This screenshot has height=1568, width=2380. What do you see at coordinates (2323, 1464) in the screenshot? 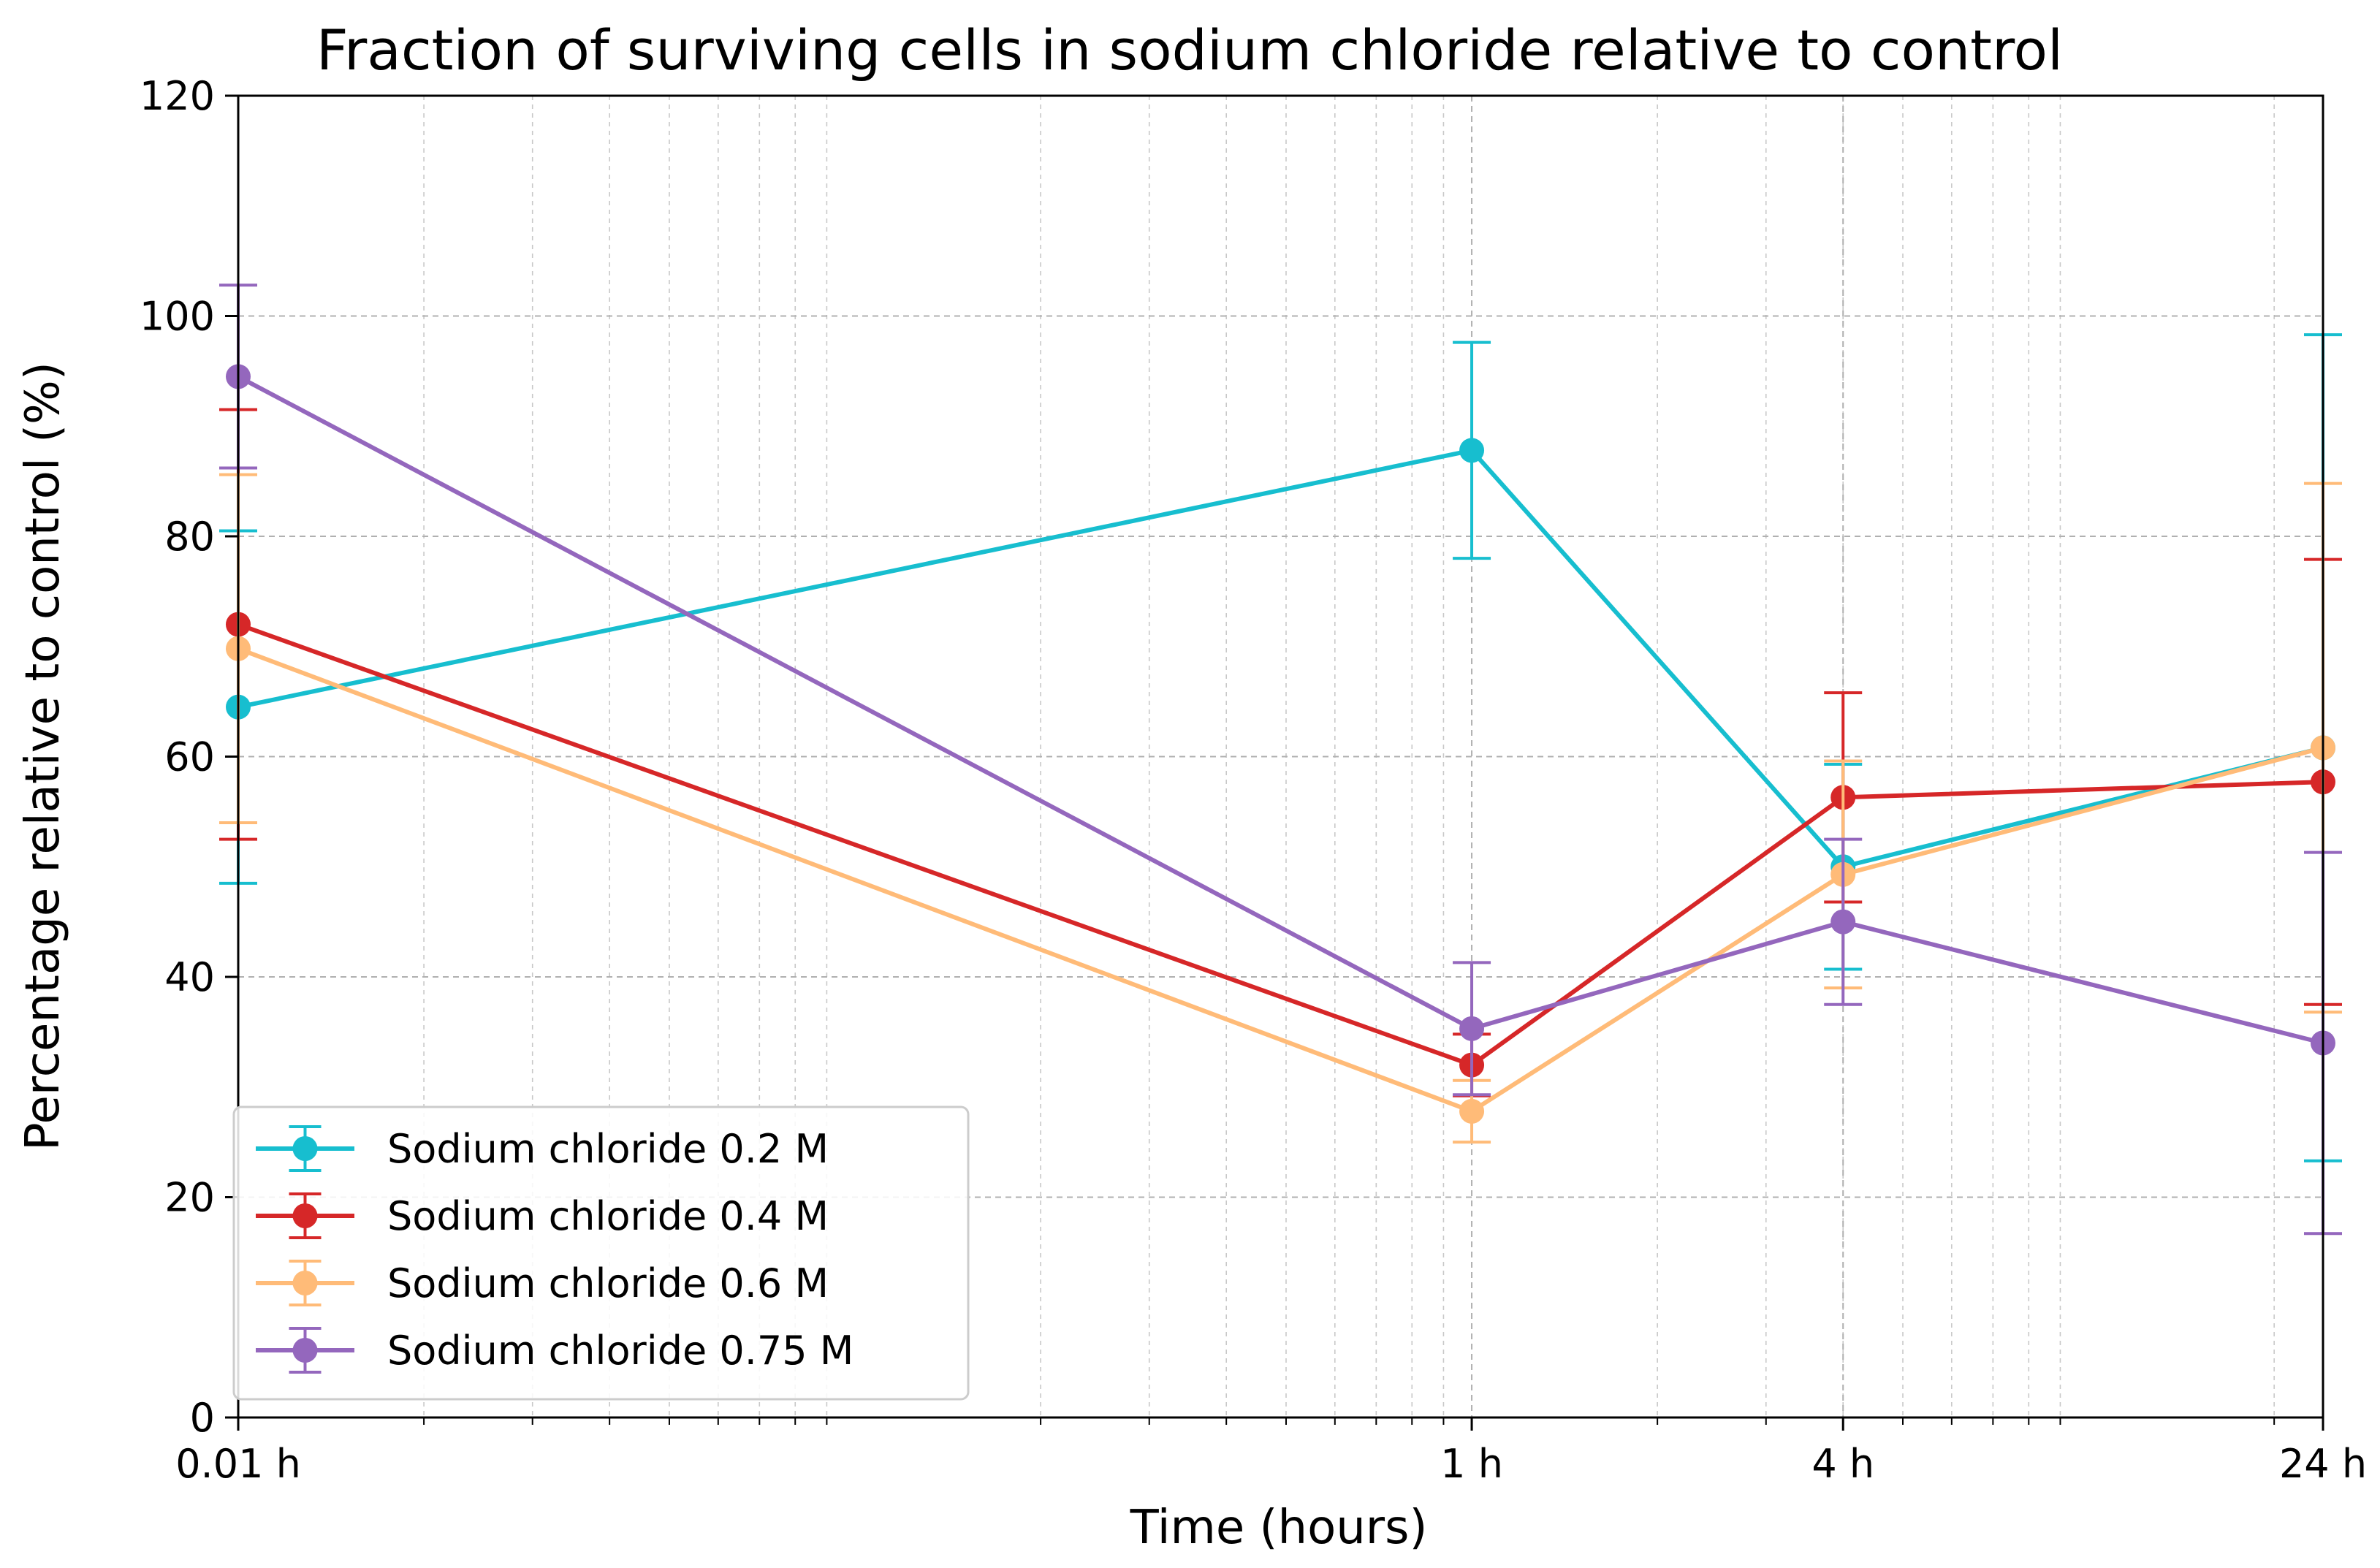
I see `x-tick-label: 24 h` at bounding box center [2323, 1464].